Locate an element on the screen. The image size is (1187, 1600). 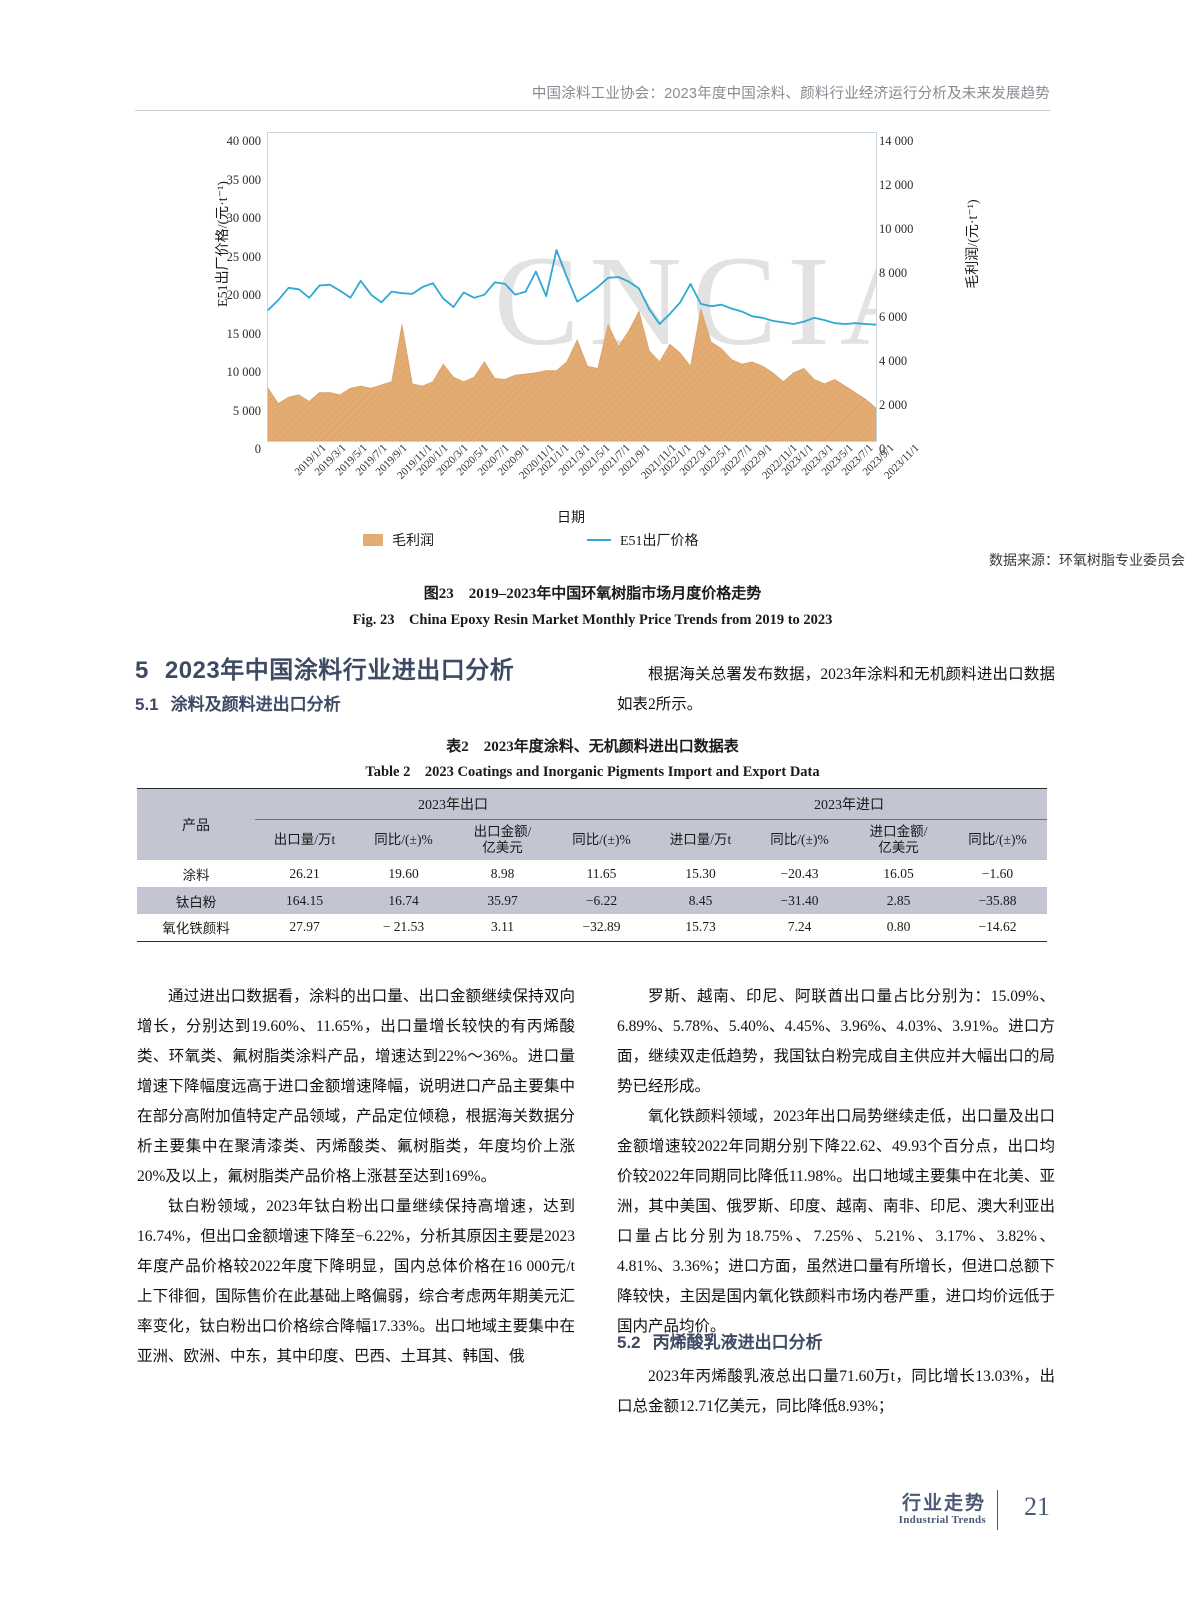
cell-value: 27.97 is located at coordinates (304, 928).